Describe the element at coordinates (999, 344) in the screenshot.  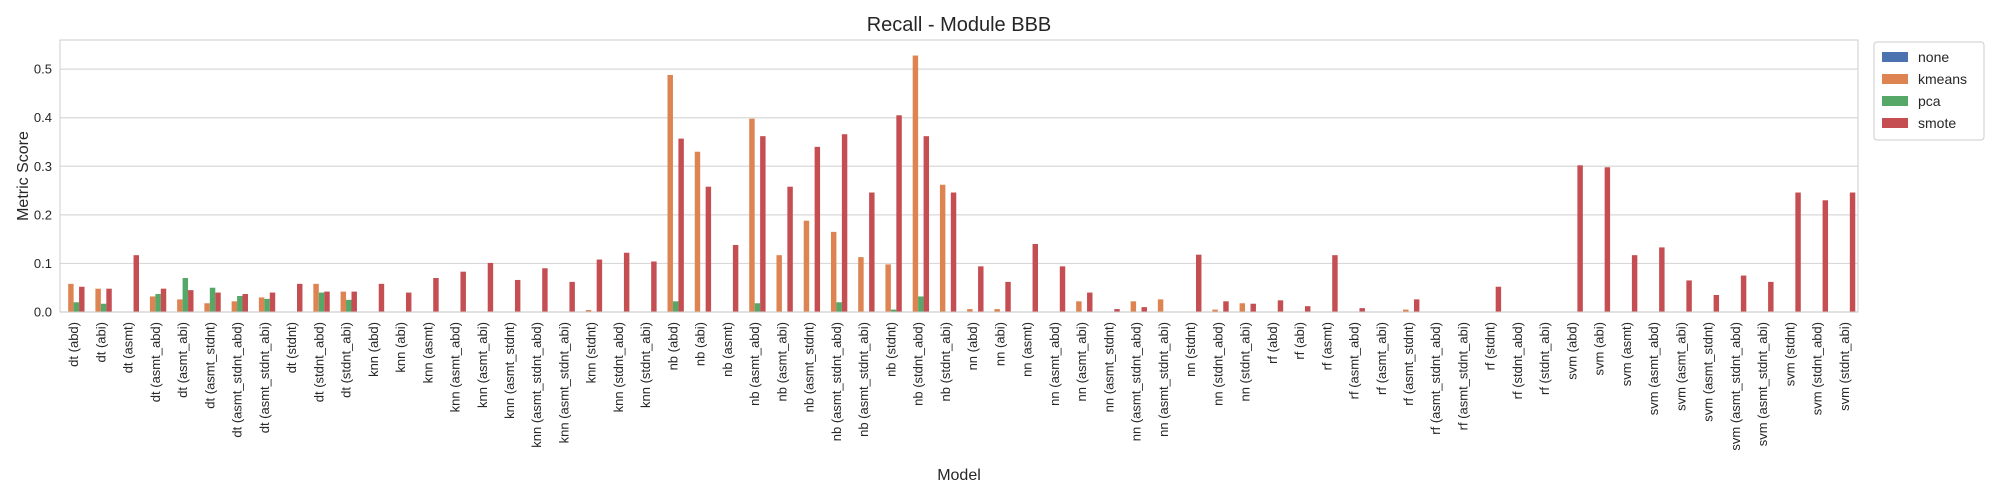
I see `x-tick-label: nn (abi)` at that location.